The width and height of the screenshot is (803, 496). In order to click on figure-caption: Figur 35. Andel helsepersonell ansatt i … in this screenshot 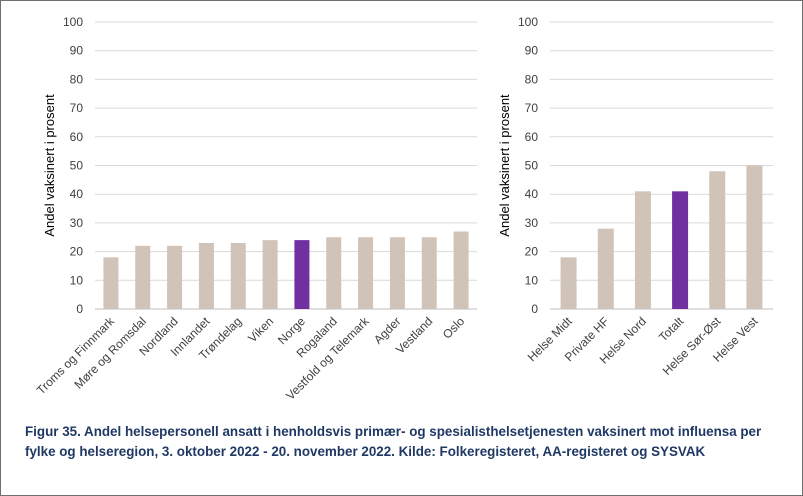, I will do `click(393, 441)`.